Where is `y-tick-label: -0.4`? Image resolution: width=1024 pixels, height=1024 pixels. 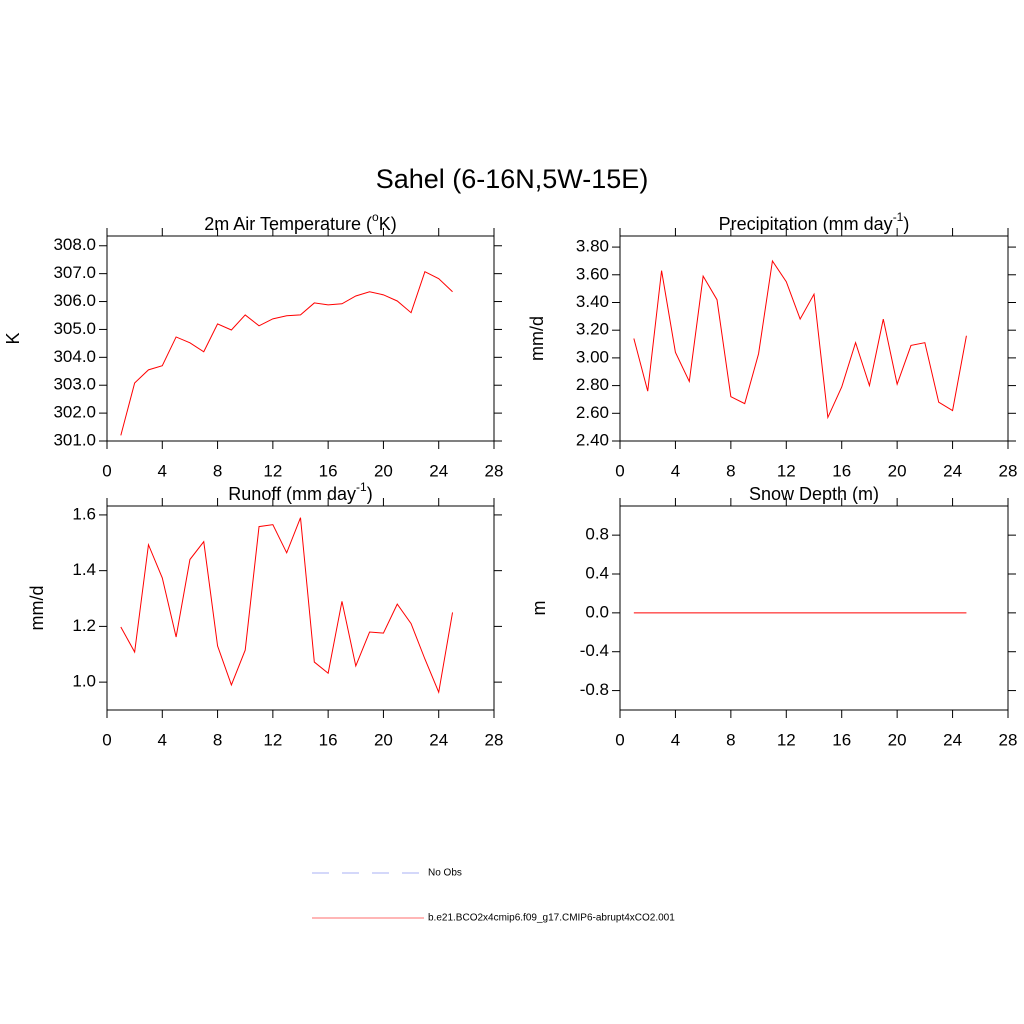
y-tick-label: -0.4 is located at coordinates (594, 650).